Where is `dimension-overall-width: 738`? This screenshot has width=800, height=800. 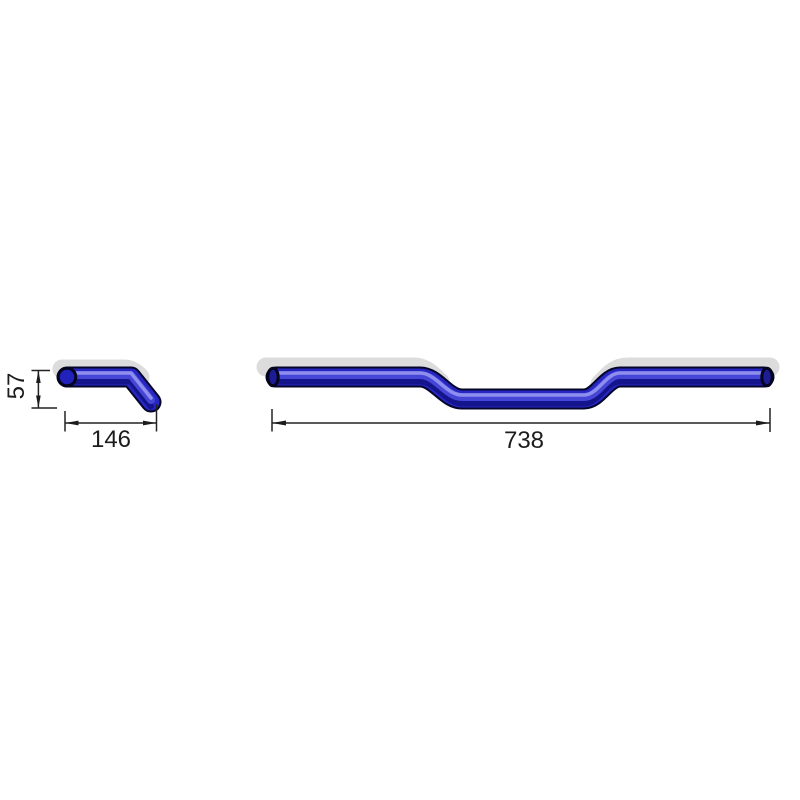
dimension-overall-width: 738 is located at coordinates (521, 431).